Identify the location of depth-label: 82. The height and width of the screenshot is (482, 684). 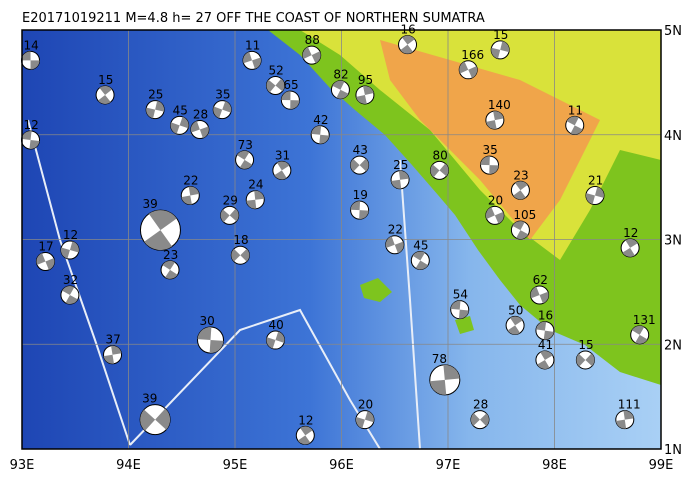
(340, 75).